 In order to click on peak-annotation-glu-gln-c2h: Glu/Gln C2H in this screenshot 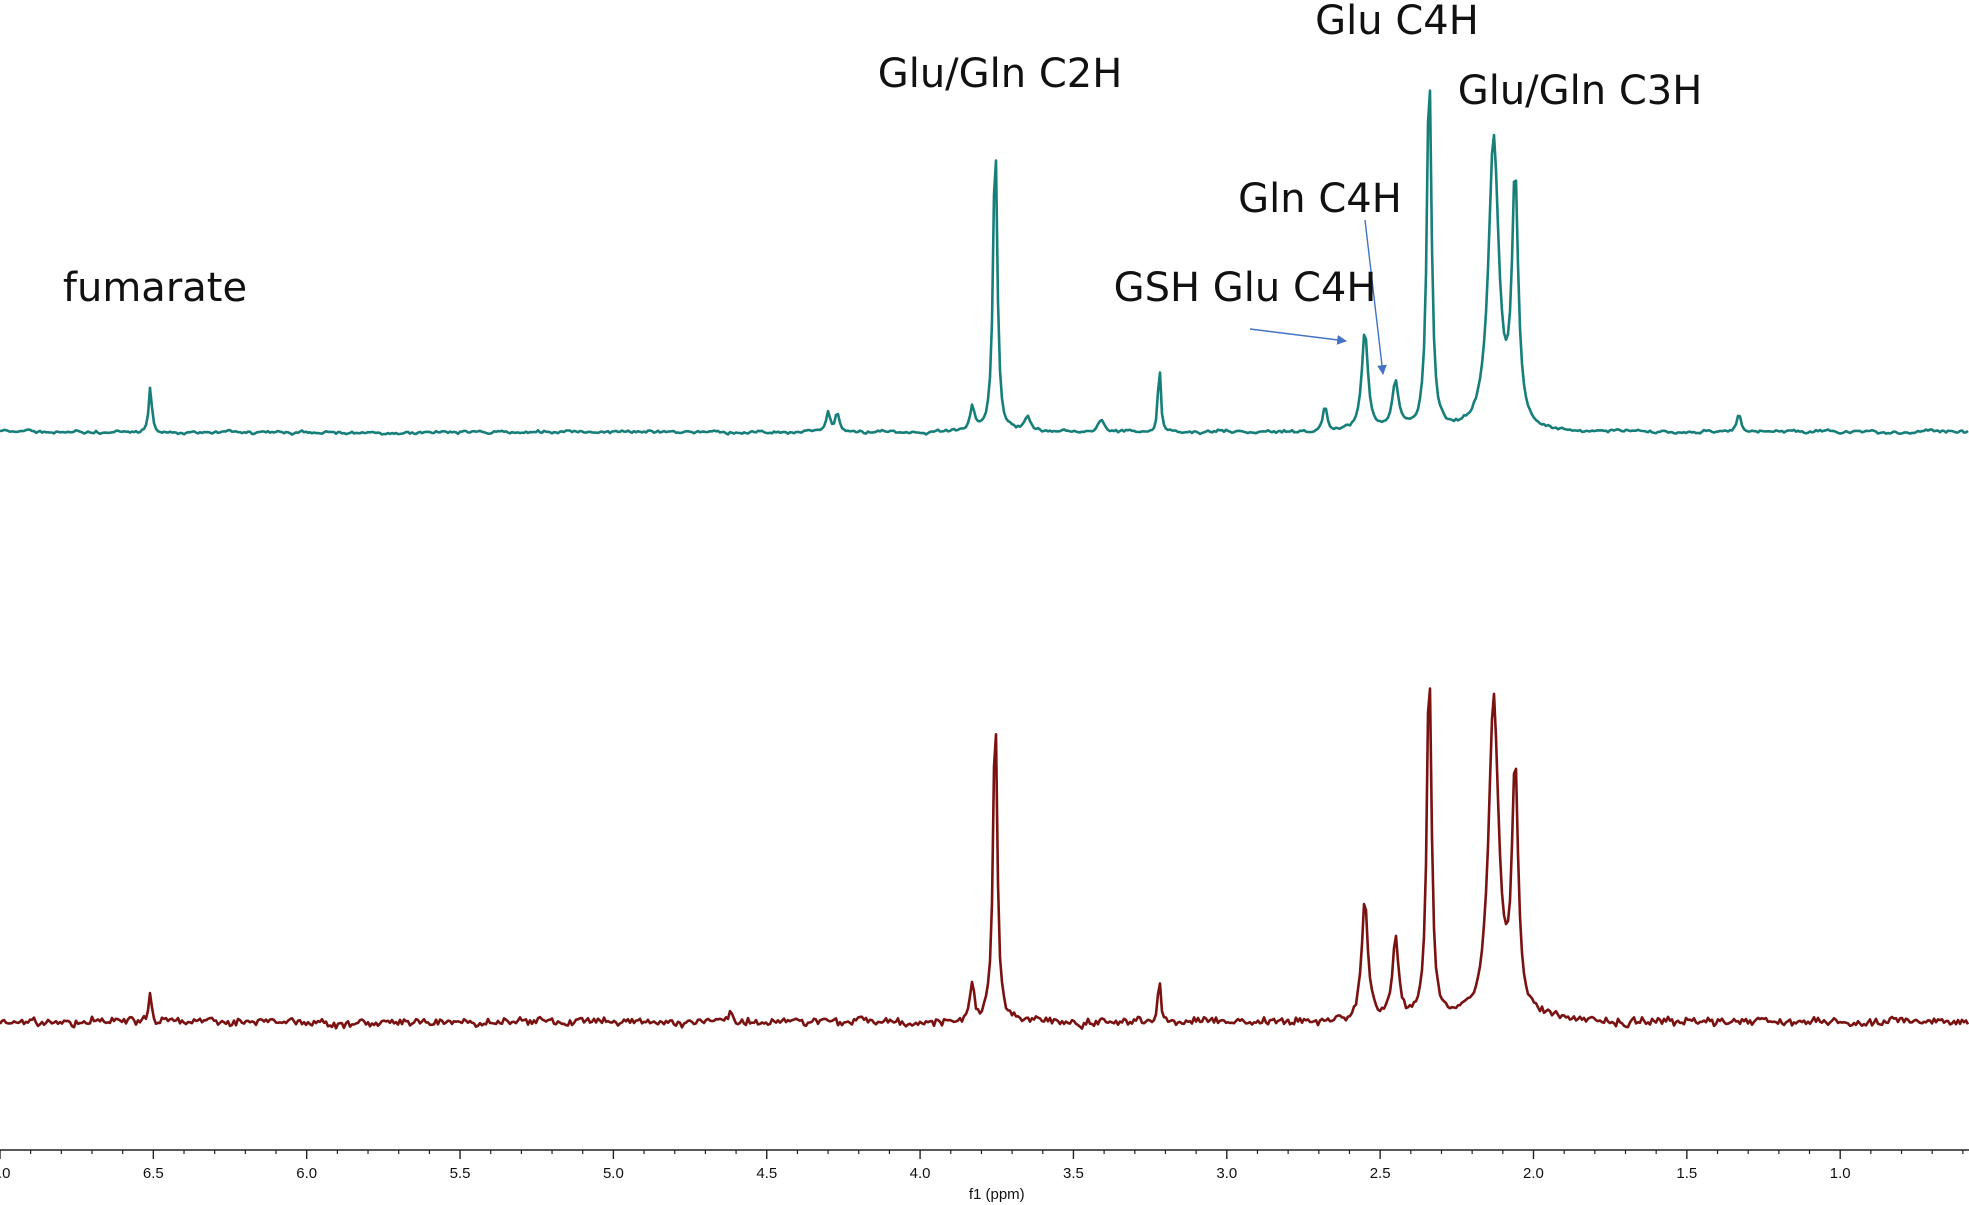, I will do `click(1000, 74)`.